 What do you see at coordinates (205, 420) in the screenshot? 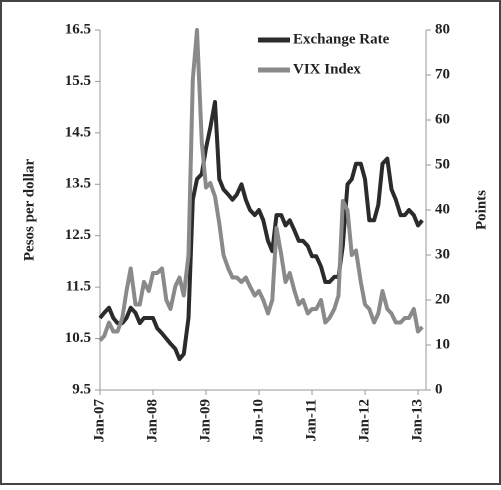
I see `x-tick-label: Jan-09` at bounding box center [205, 420].